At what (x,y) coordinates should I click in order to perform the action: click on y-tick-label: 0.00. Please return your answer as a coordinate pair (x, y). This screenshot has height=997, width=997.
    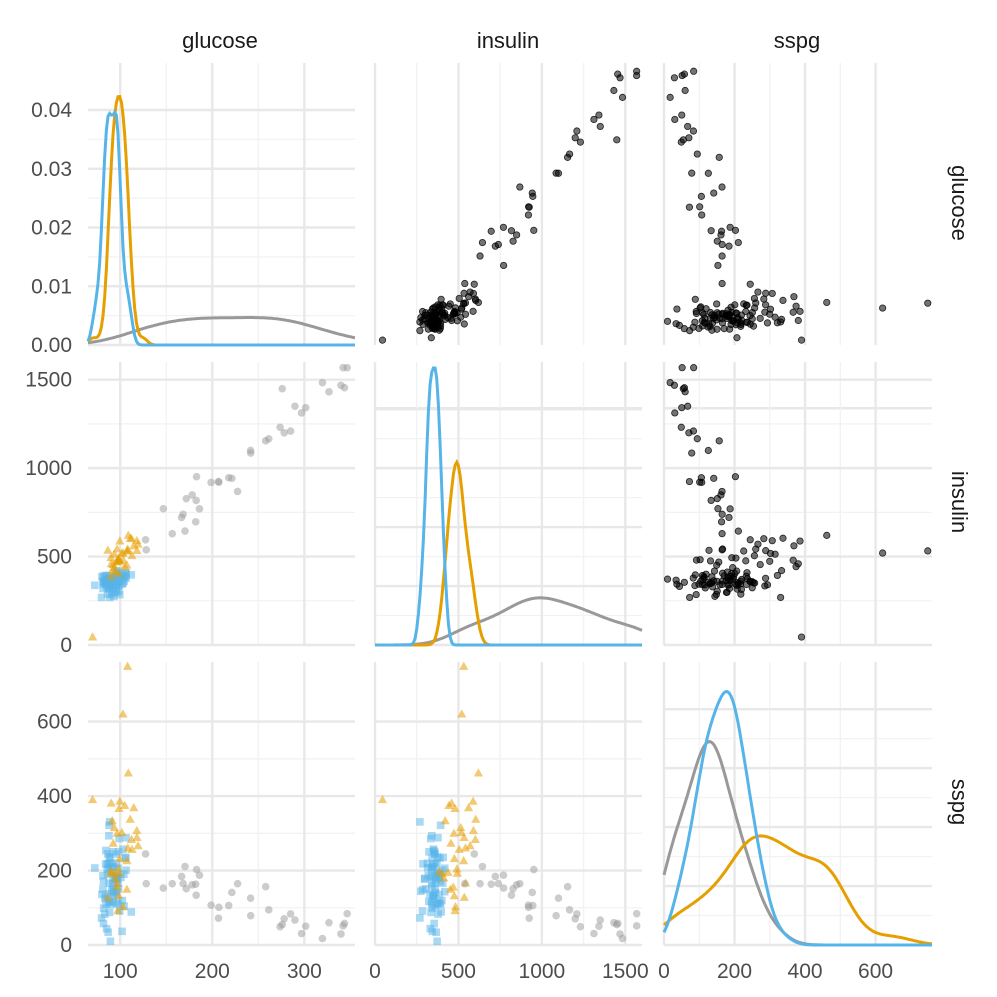
    Looking at the image, I should click on (51, 345).